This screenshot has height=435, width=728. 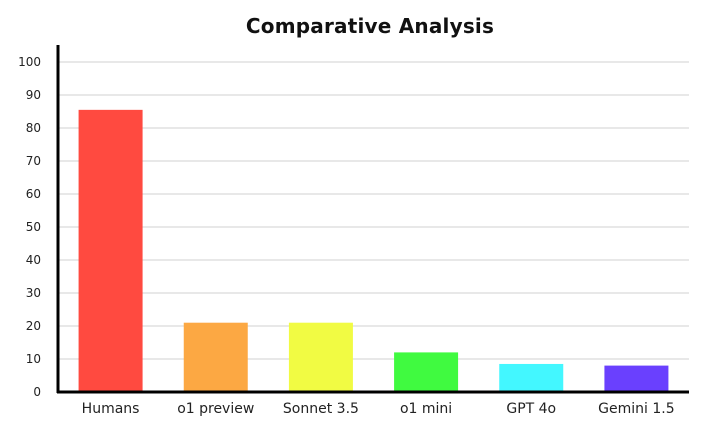 What do you see at coordinates (33, 293) in the screenshot?
I see `y-tick-label: 30` at bounding box center [33, 293].